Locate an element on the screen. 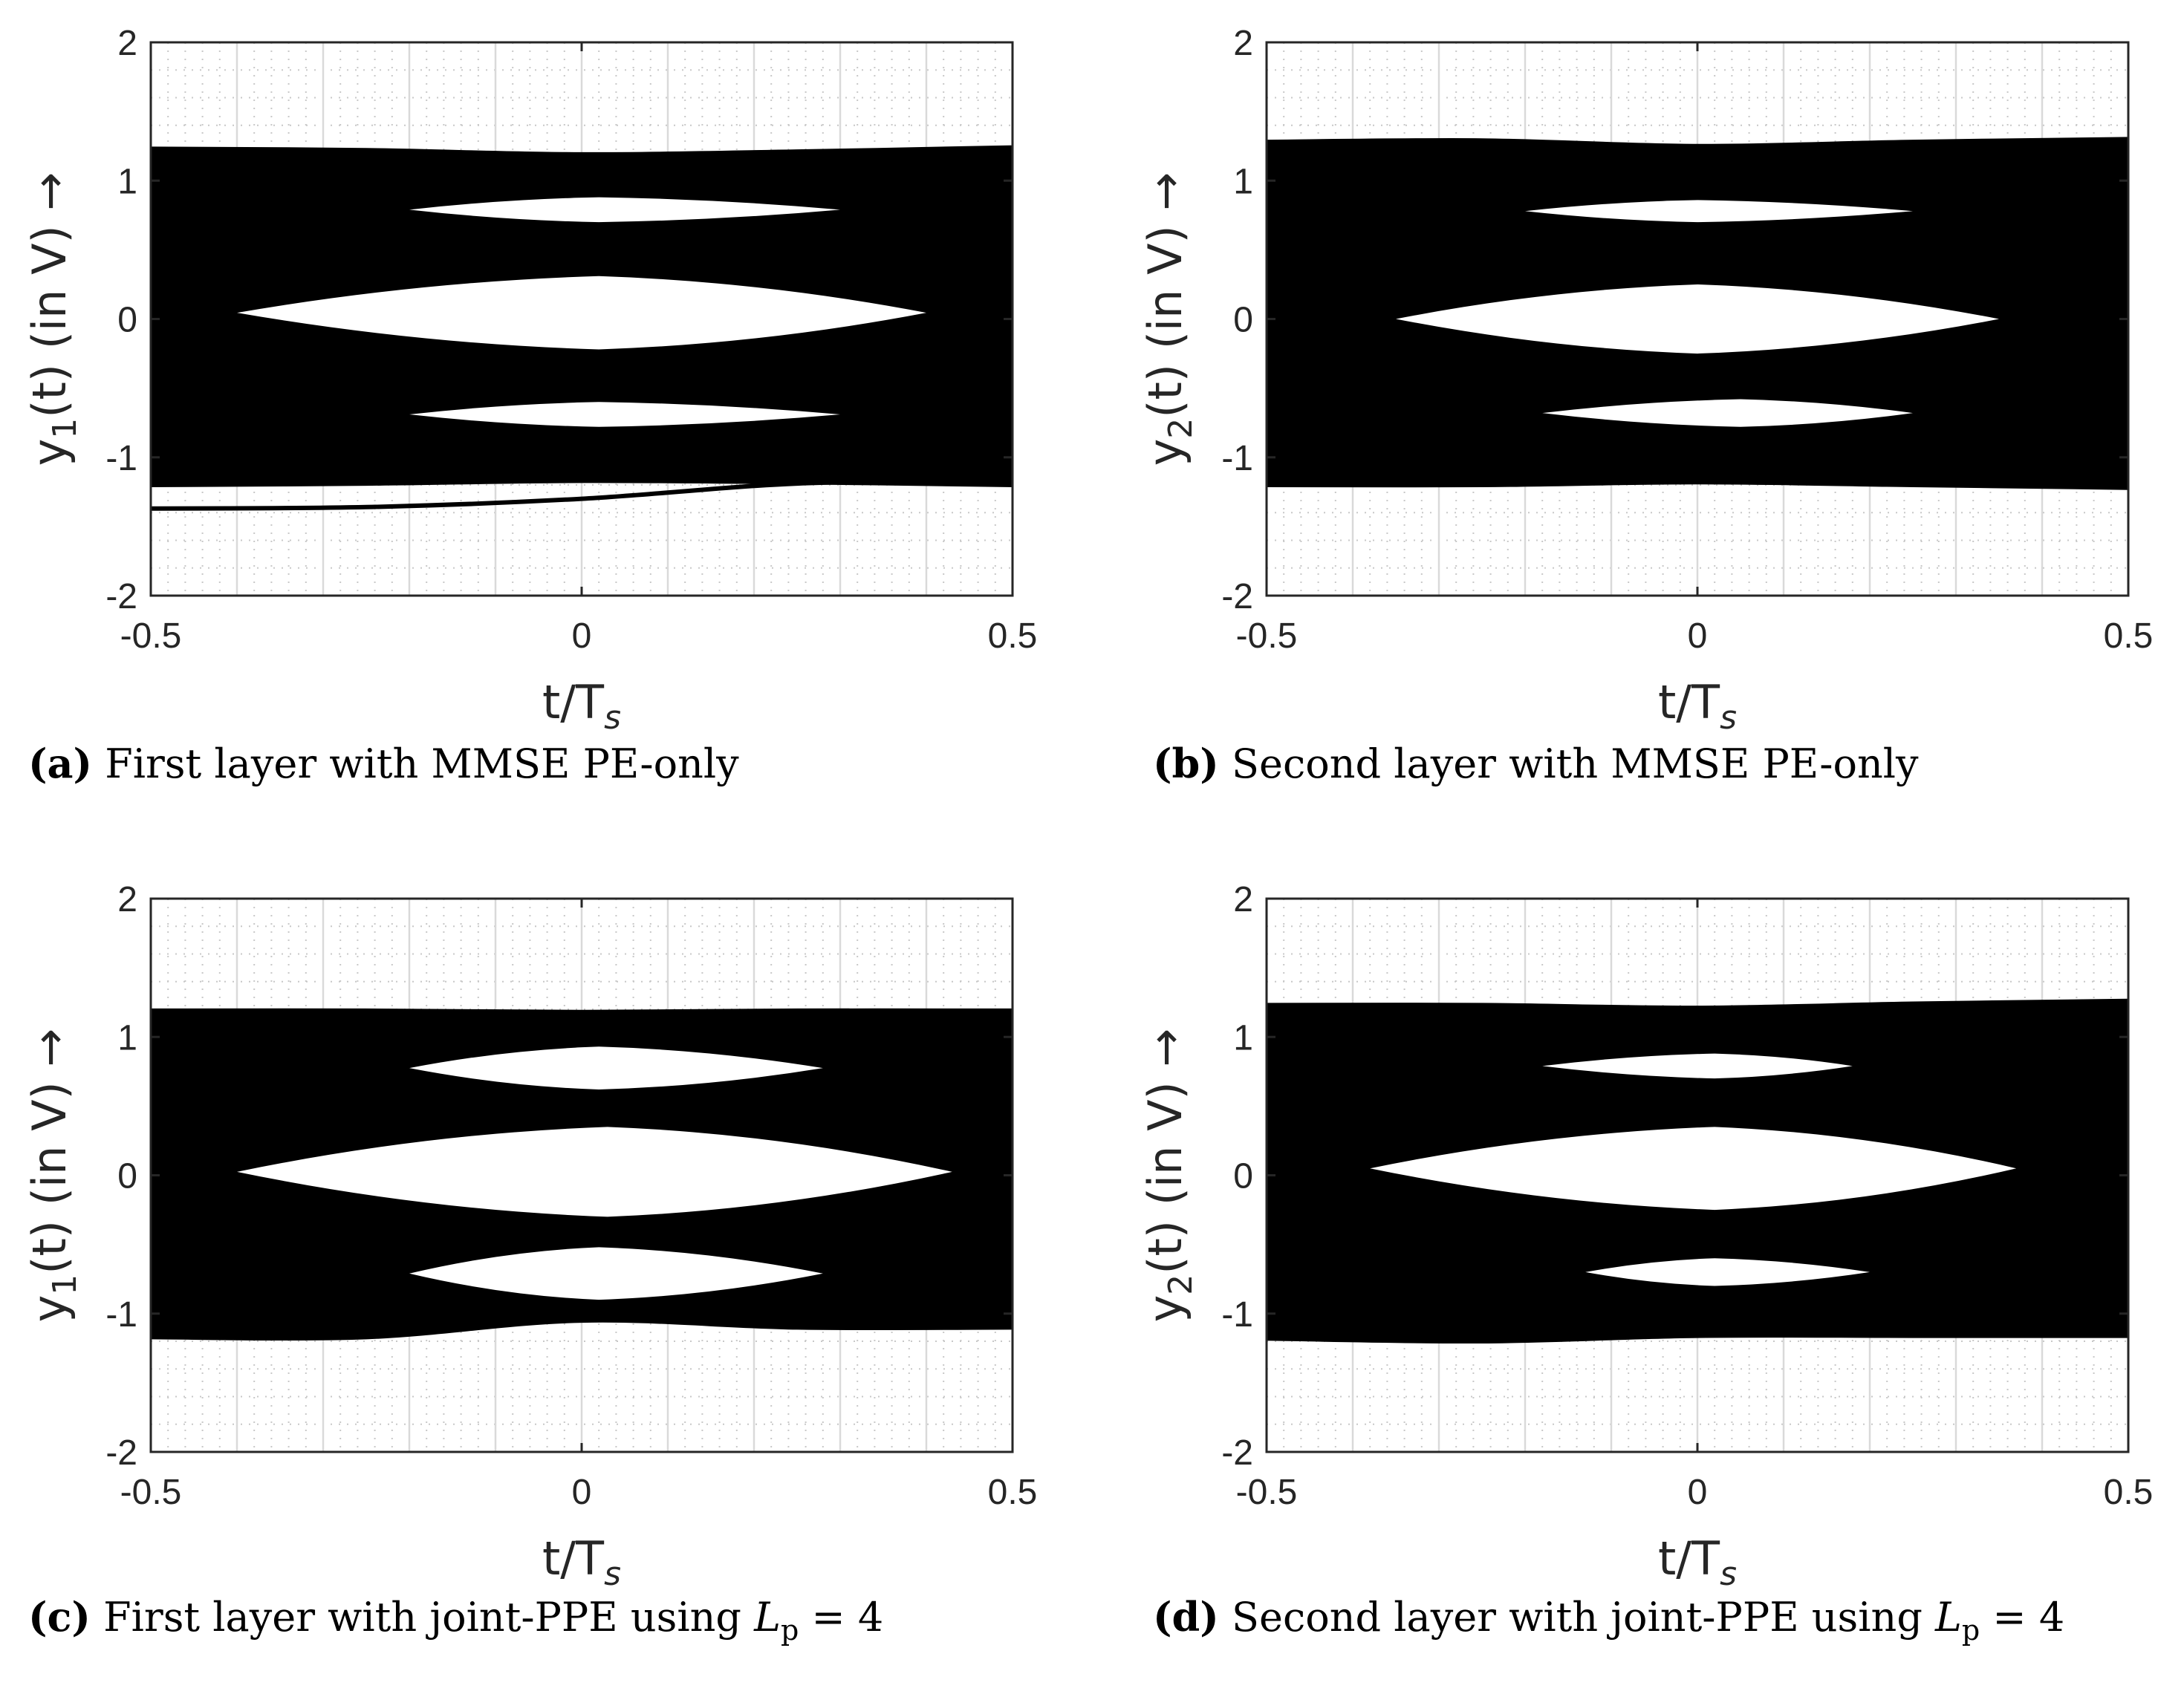  caption-tag: (b) is located at coordinates (1186, 763).